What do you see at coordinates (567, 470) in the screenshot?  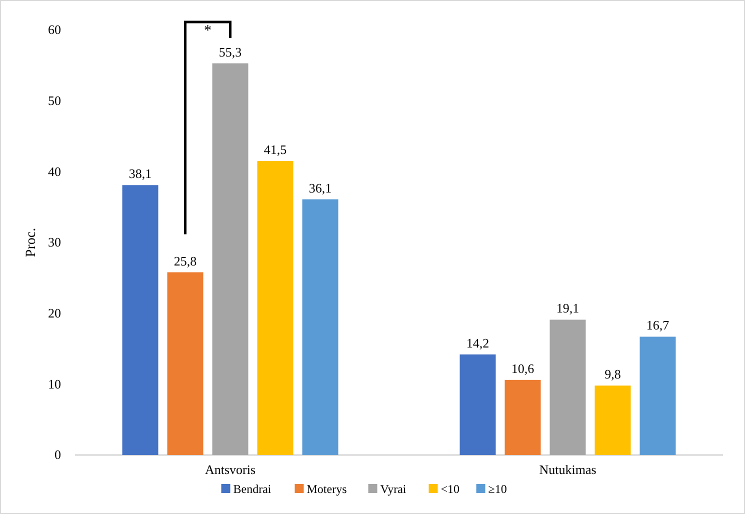 I see `x-tick-label: Nutukimas` at bounding box center [567, 470].